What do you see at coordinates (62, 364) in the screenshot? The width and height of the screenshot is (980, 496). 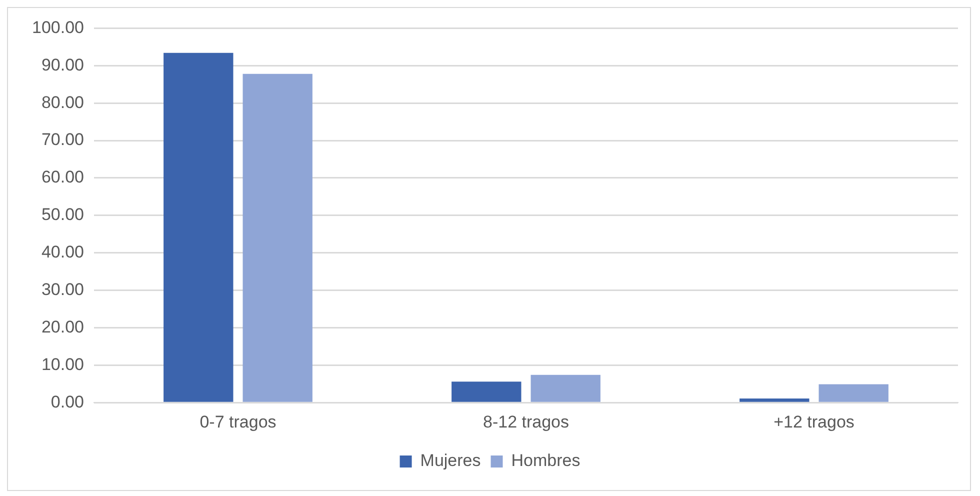 I see `y-tick-label: 10.00` at bounding box center [62, 364].